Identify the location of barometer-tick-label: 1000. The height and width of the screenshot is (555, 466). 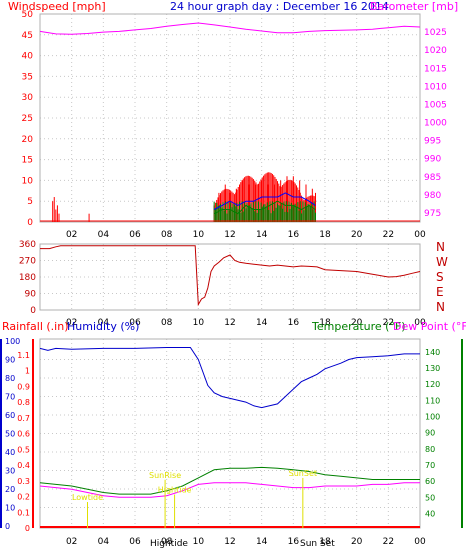
(435, 124).